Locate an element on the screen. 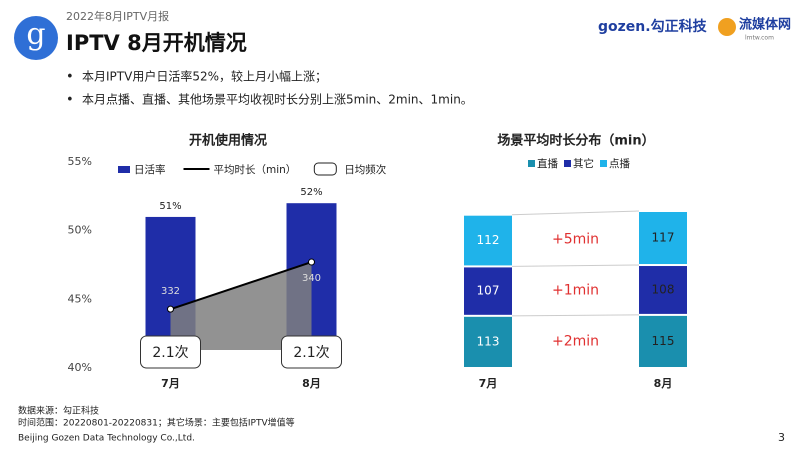 The width and height of the screenshot is (800, 450). chart-title: 开机使用情况 is located at coordinates (228, 141).